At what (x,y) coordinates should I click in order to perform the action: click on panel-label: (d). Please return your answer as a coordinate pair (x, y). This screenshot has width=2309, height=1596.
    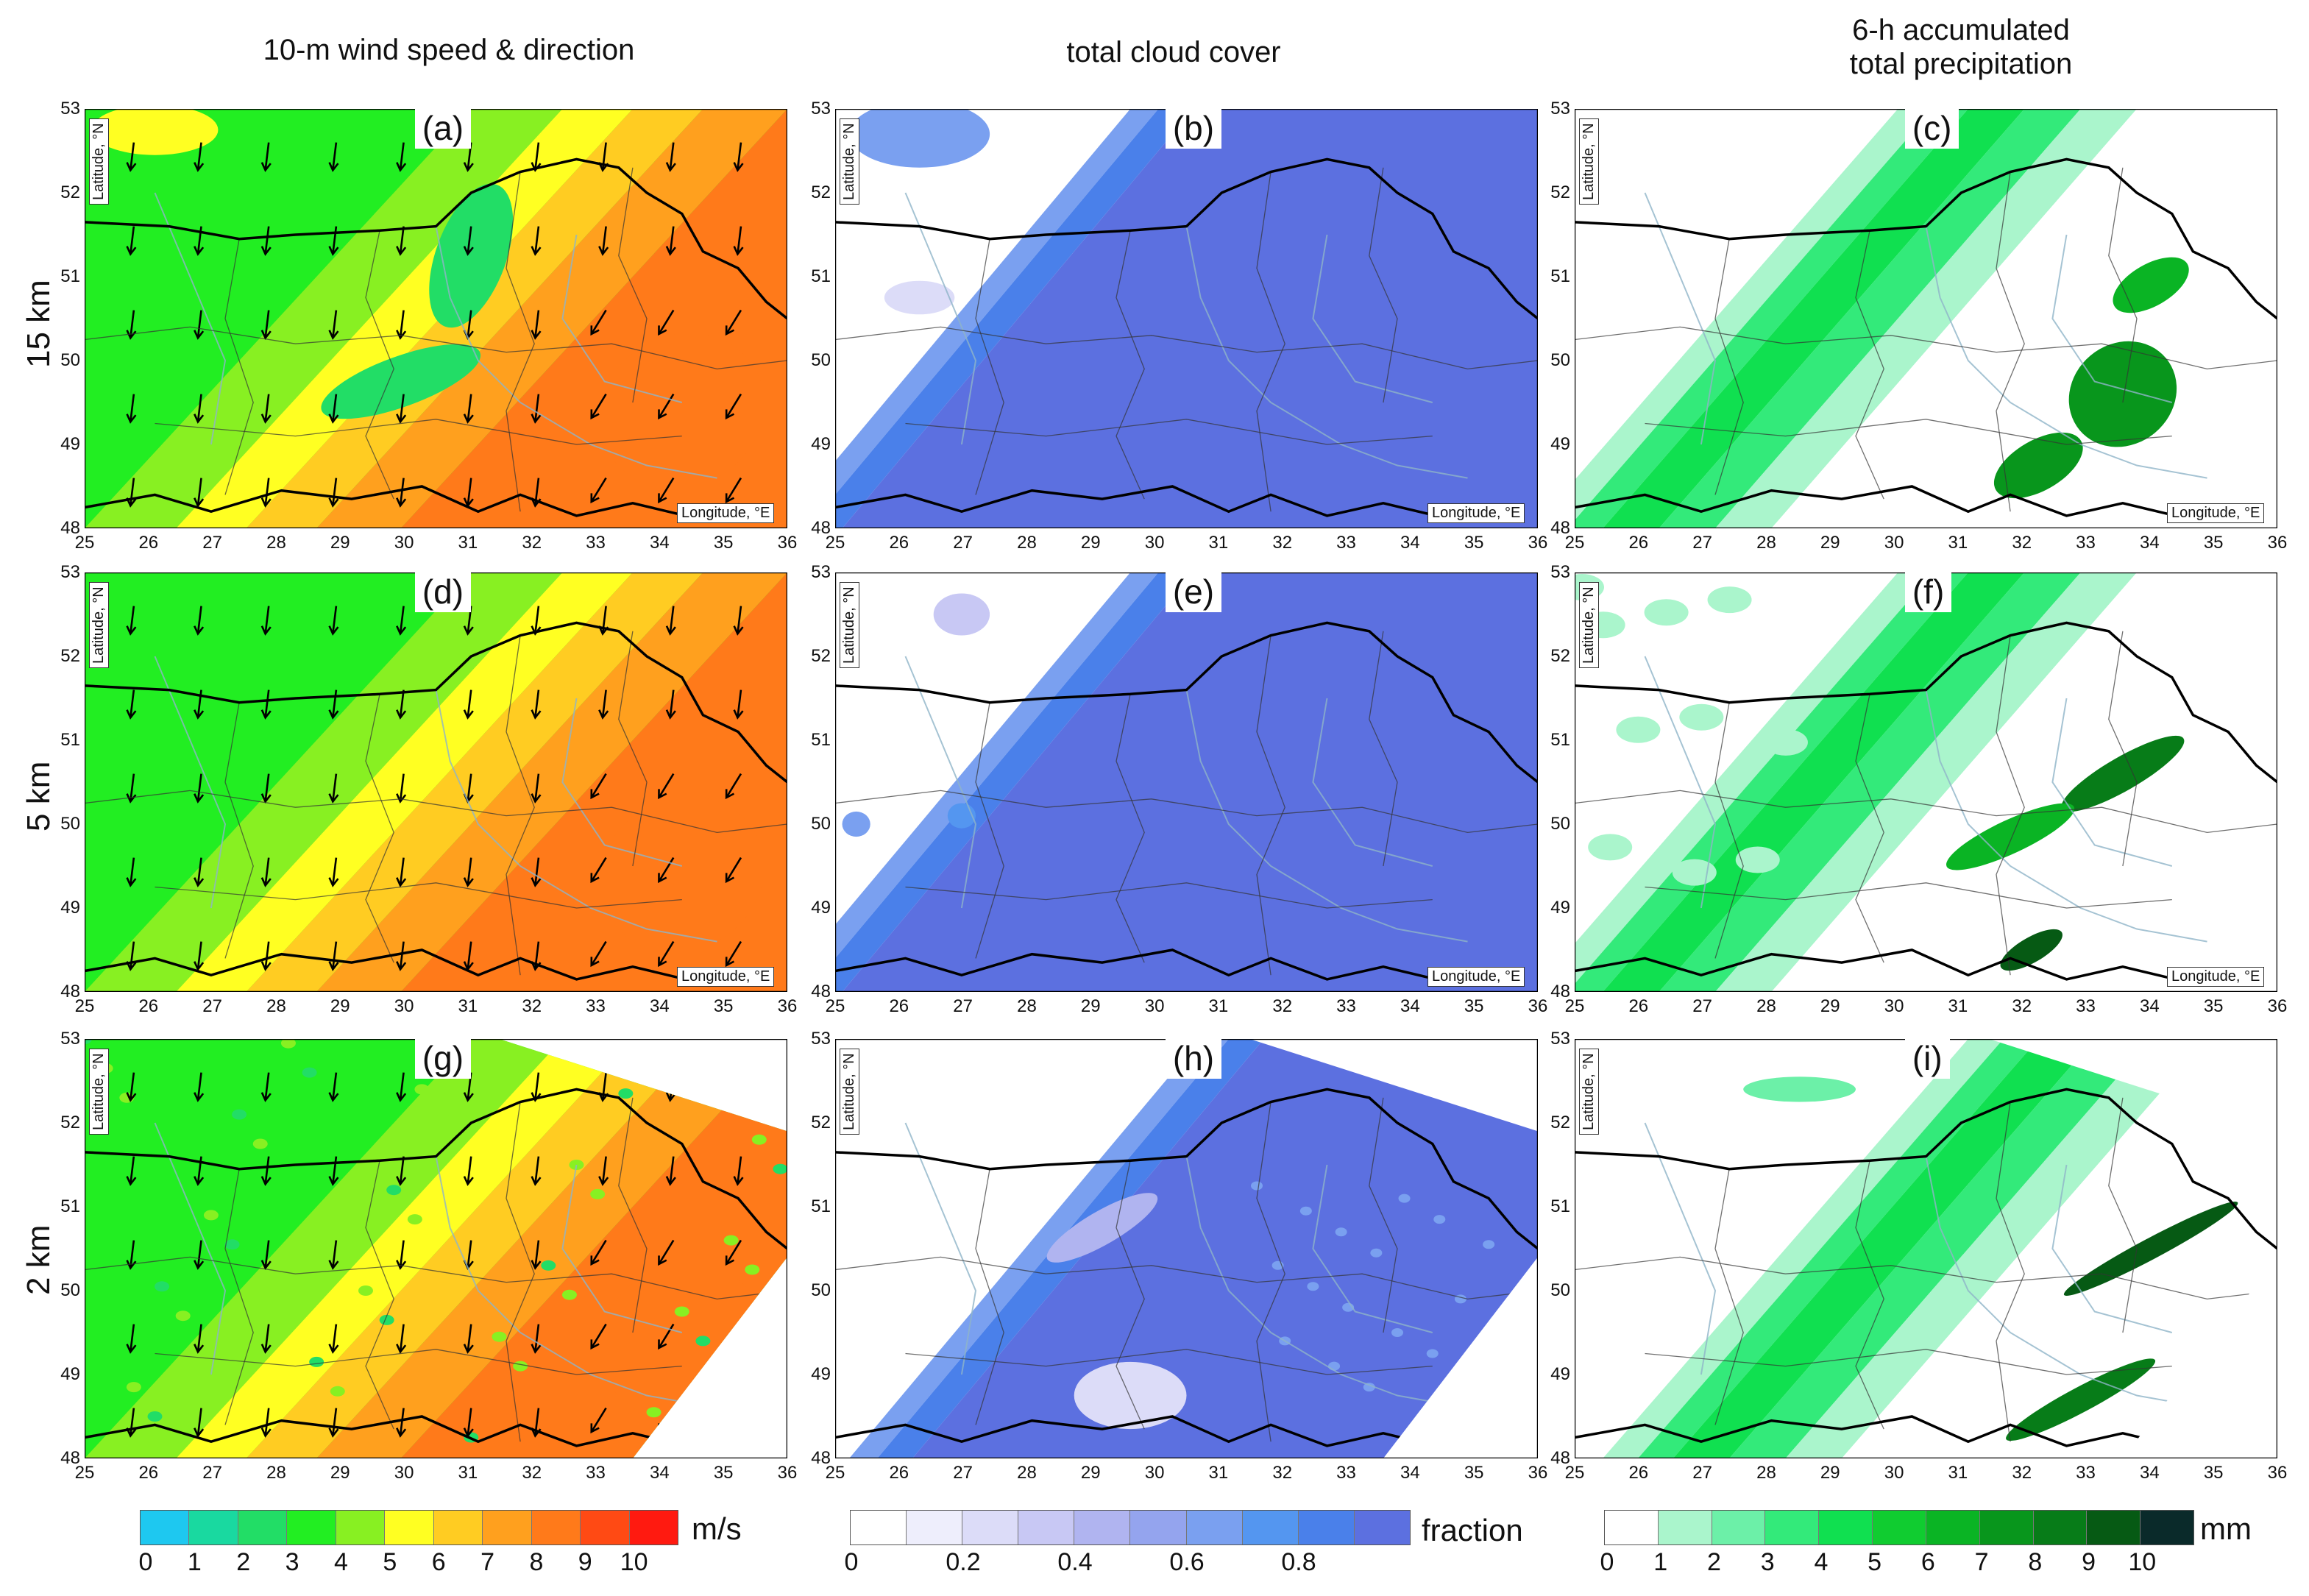
    Looking at the image, I should click on (443, 591).